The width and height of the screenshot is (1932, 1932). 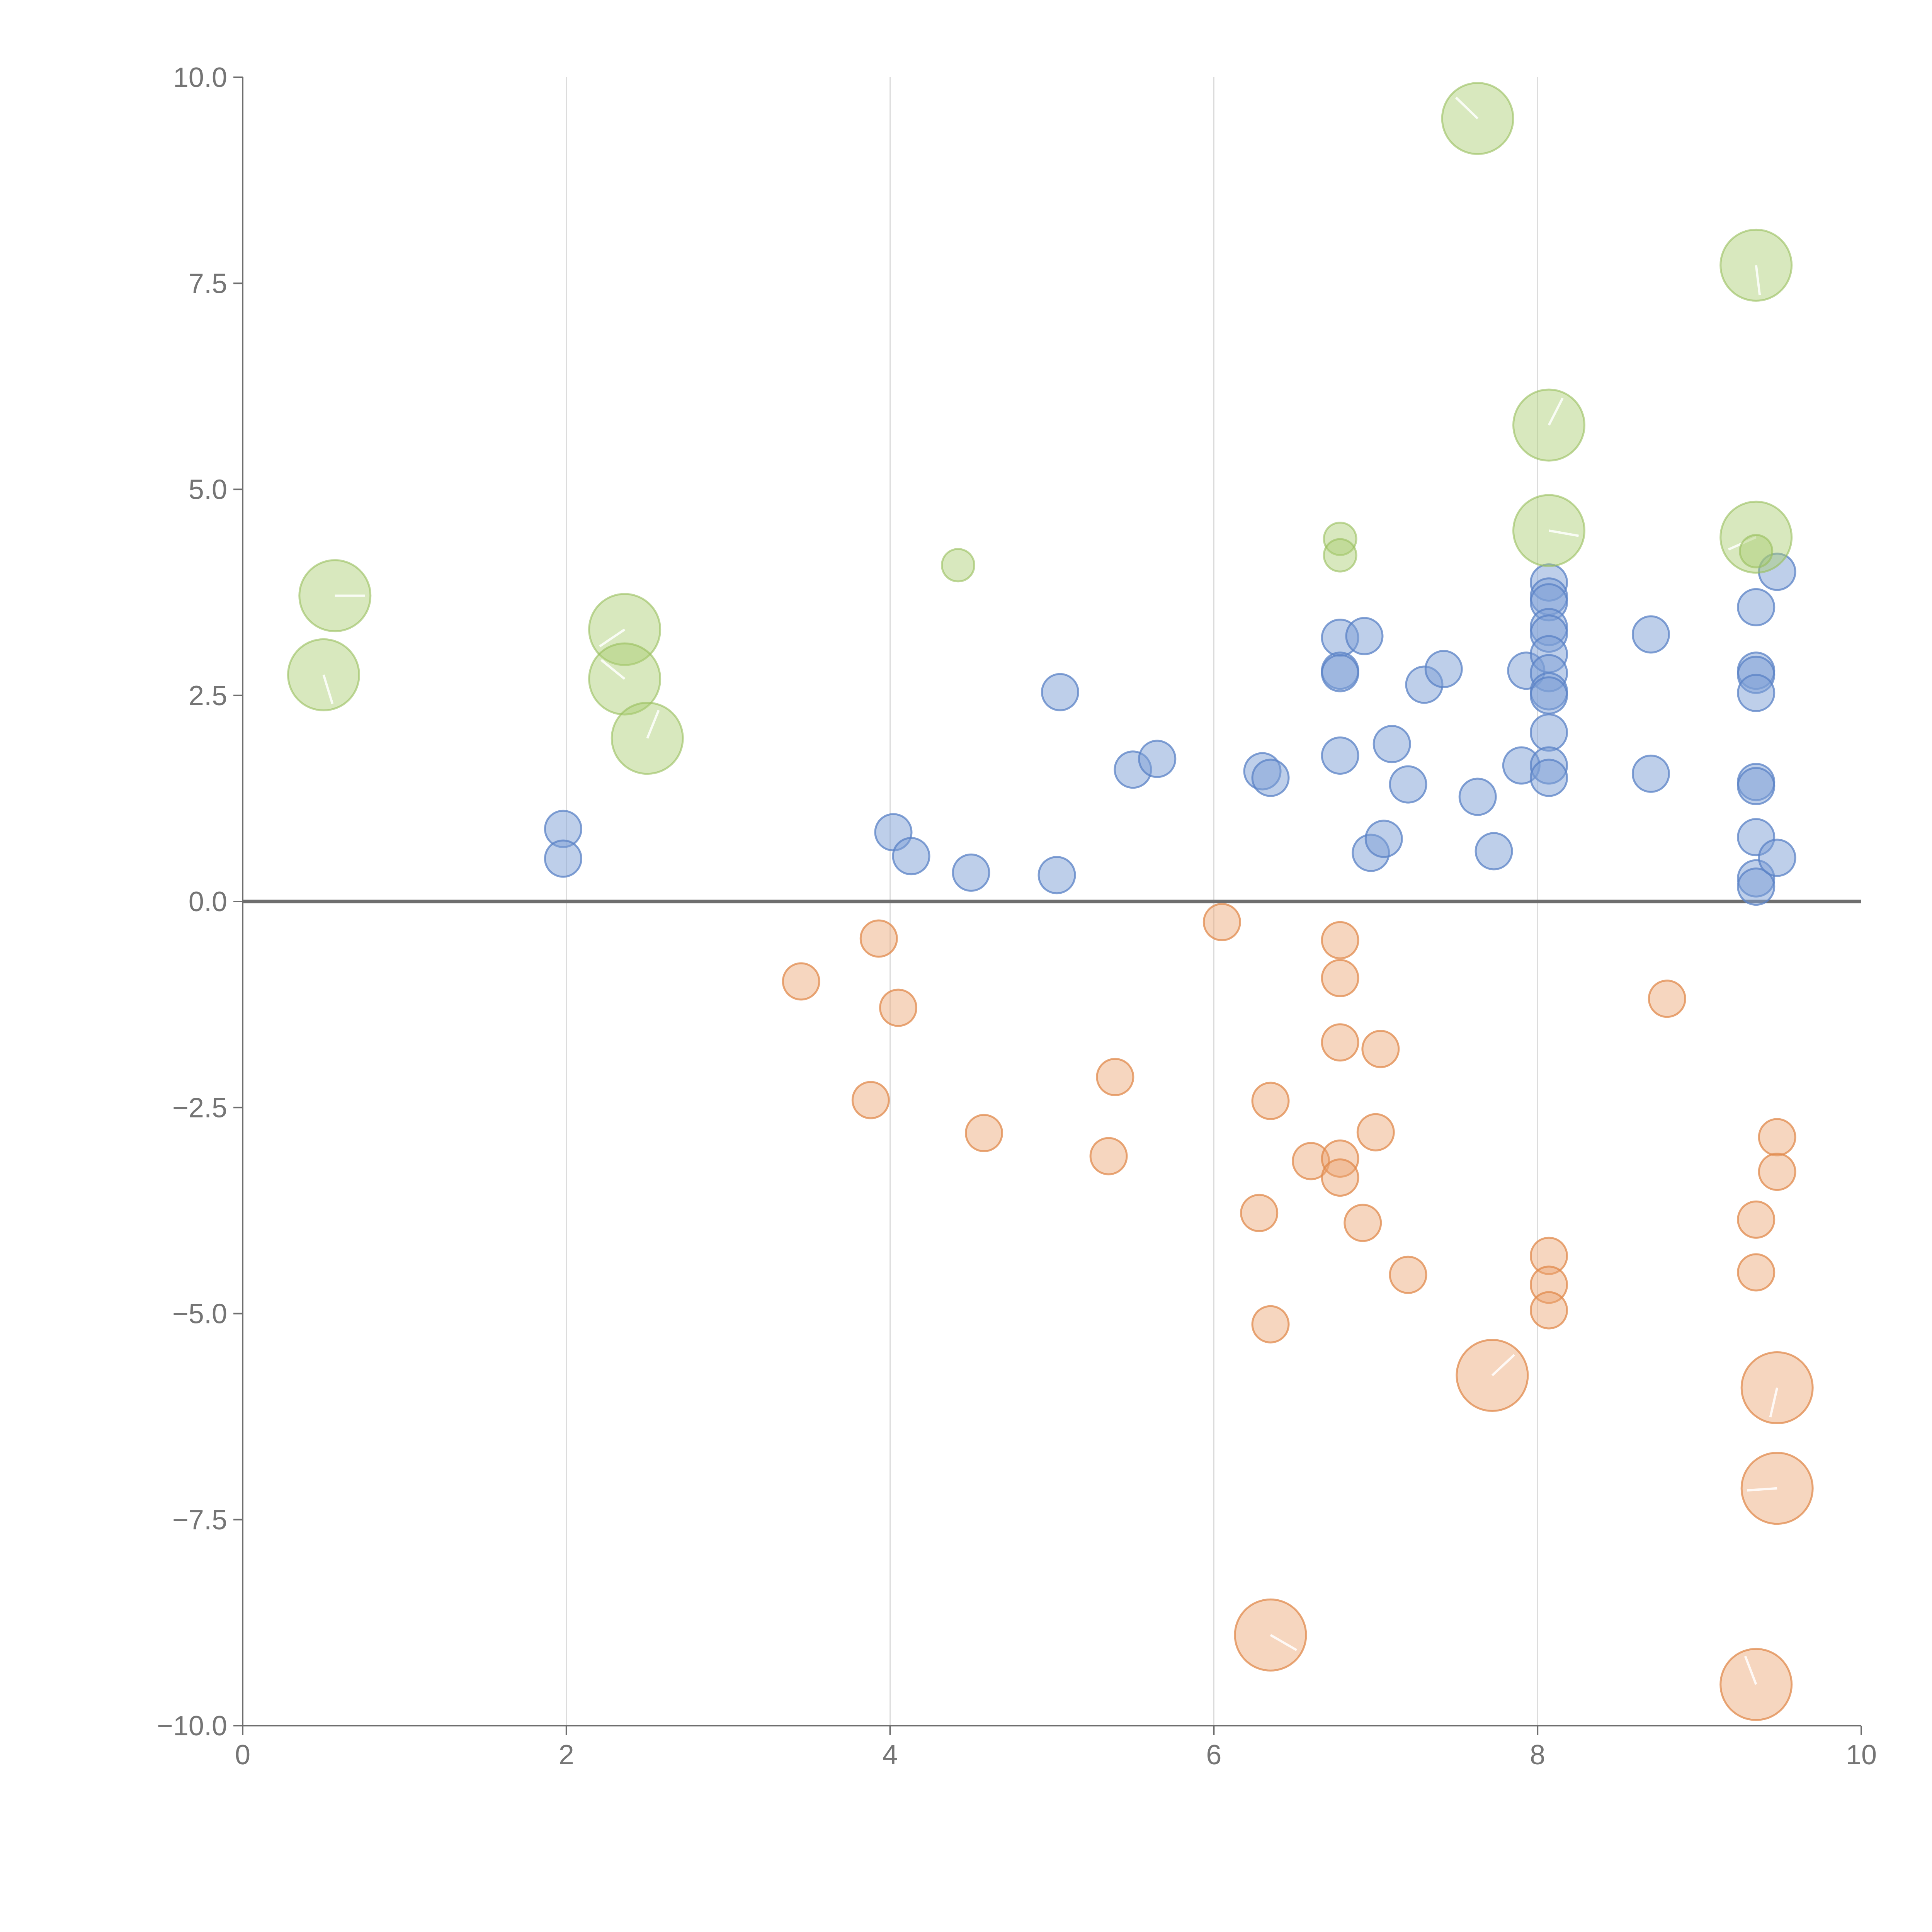 What do you see at coordinates (200, 1314) in the screenshot?
I see `y-tick-label: −5.0` at bounding box center [200, 1314].